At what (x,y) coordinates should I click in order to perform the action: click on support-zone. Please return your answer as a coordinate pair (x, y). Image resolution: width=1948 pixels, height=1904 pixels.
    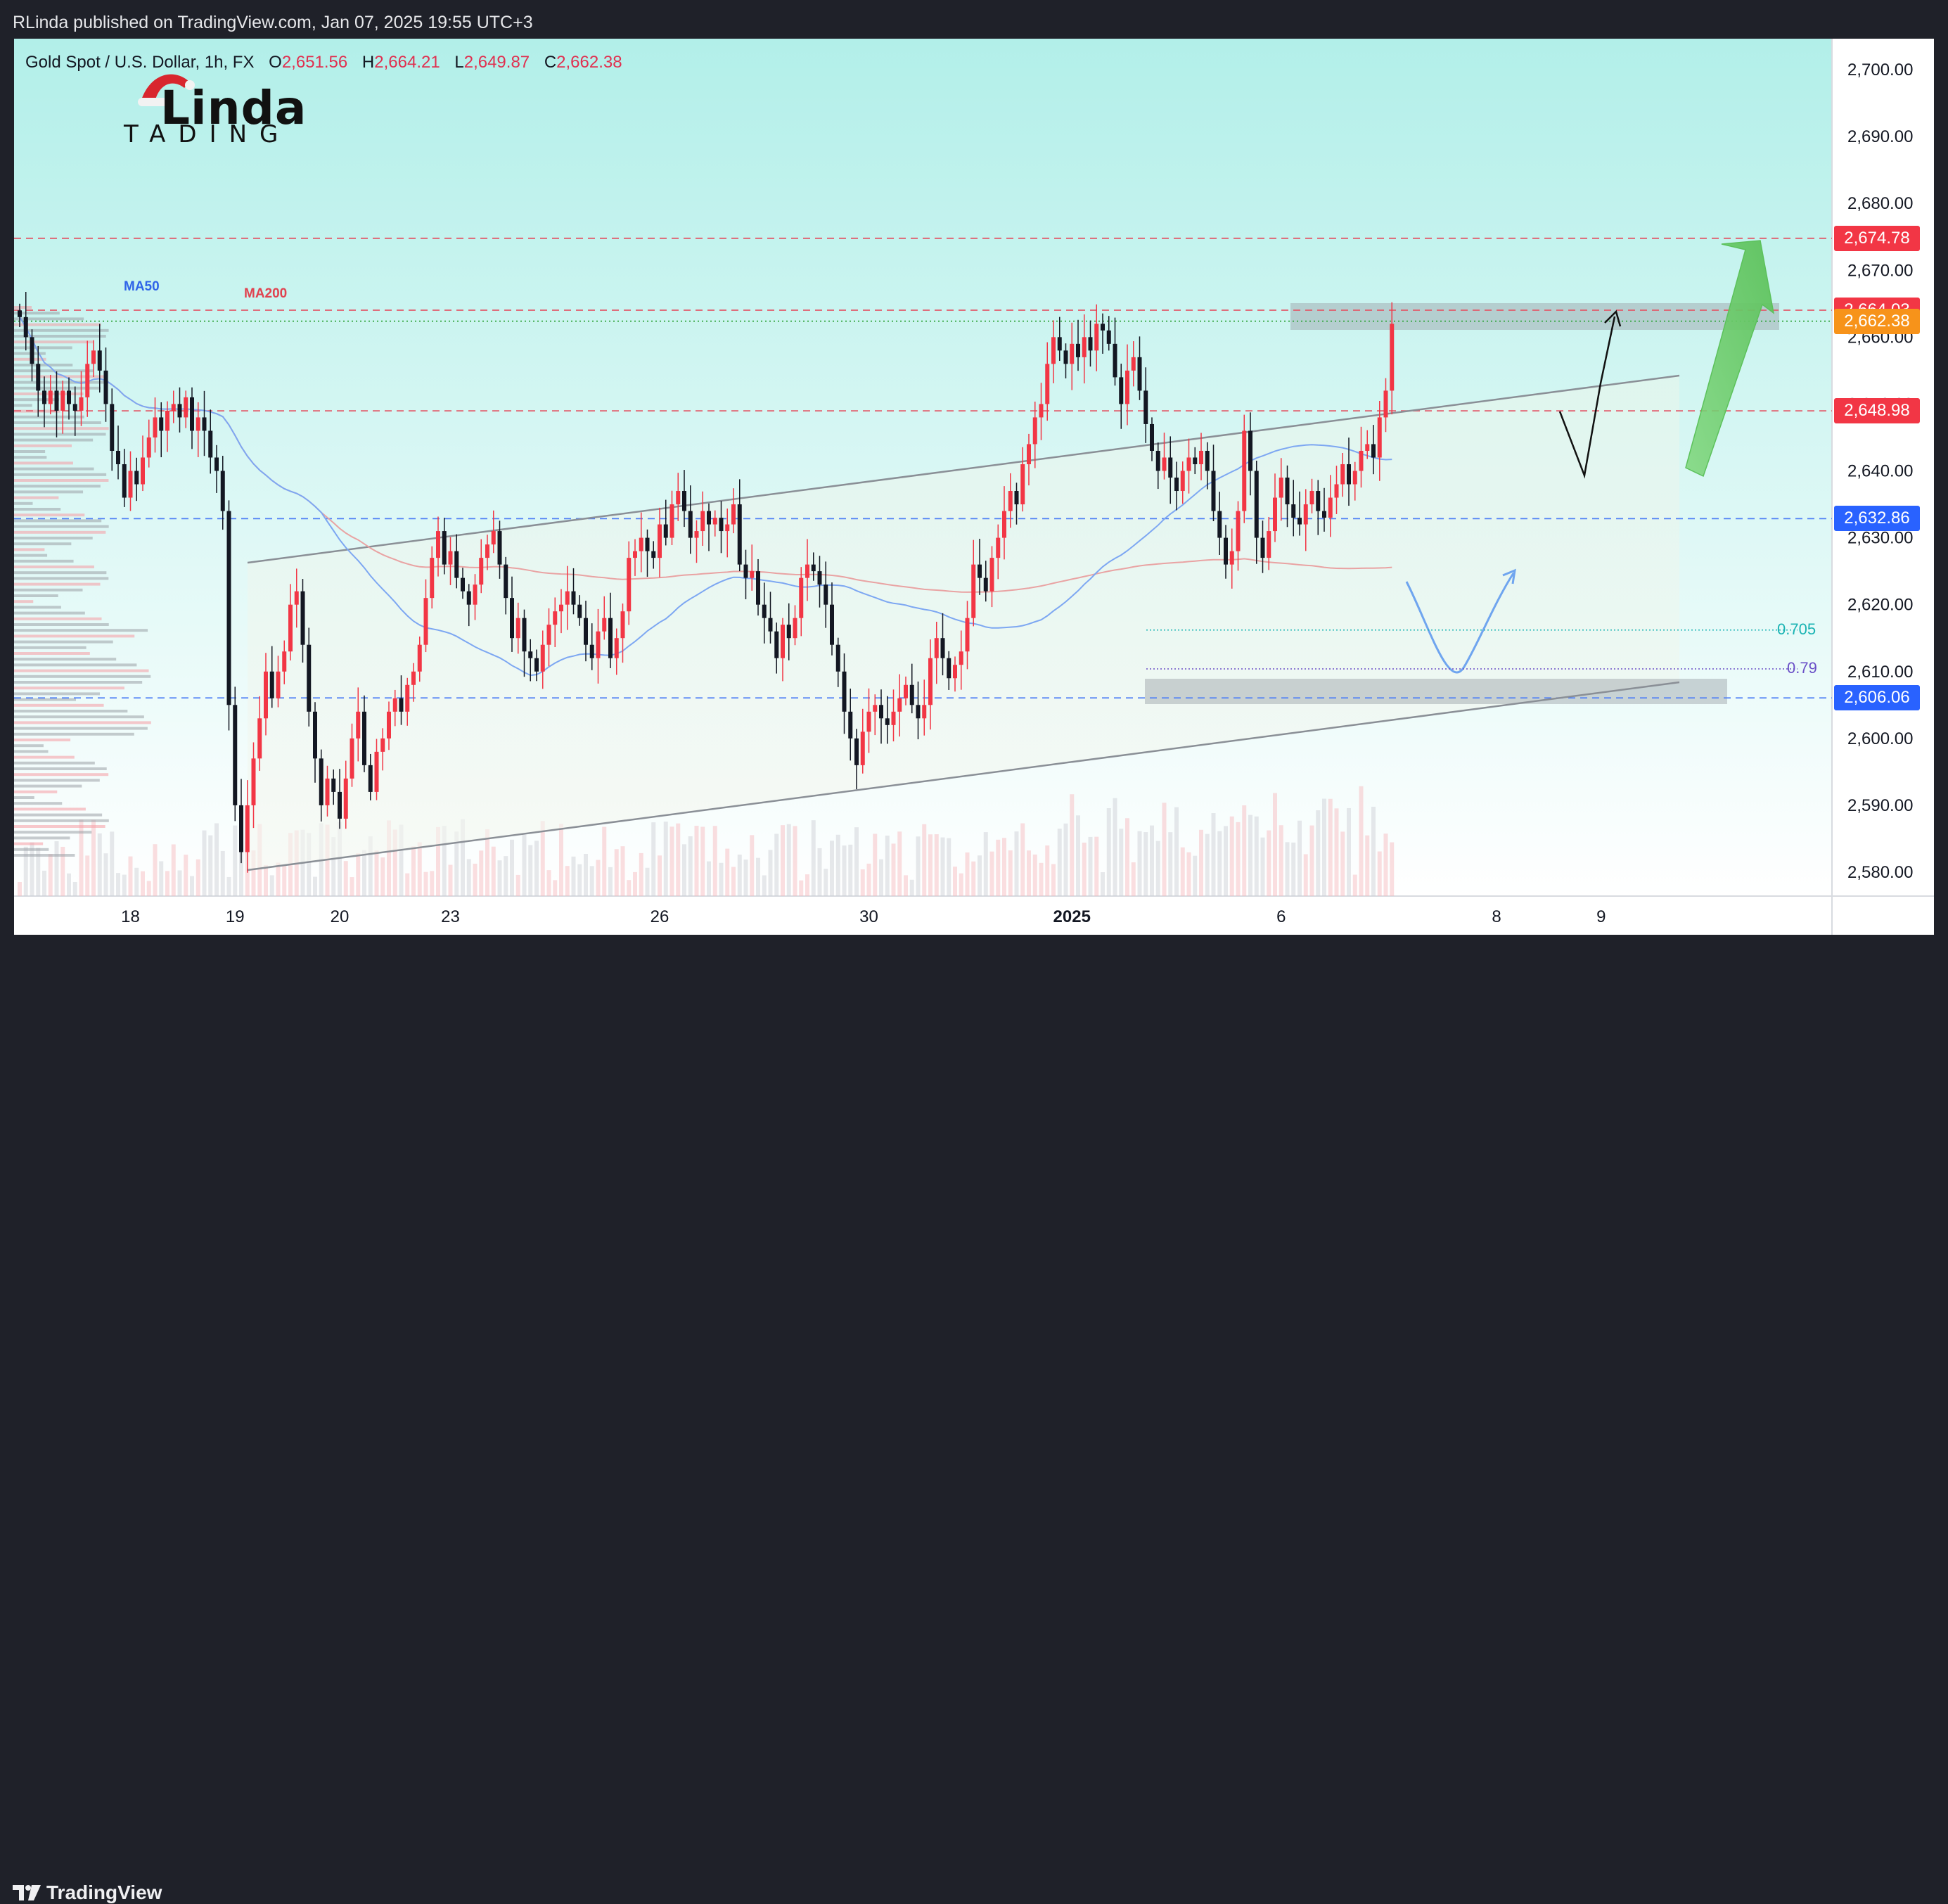
    Looking at the image, I should click on (1436, 691).